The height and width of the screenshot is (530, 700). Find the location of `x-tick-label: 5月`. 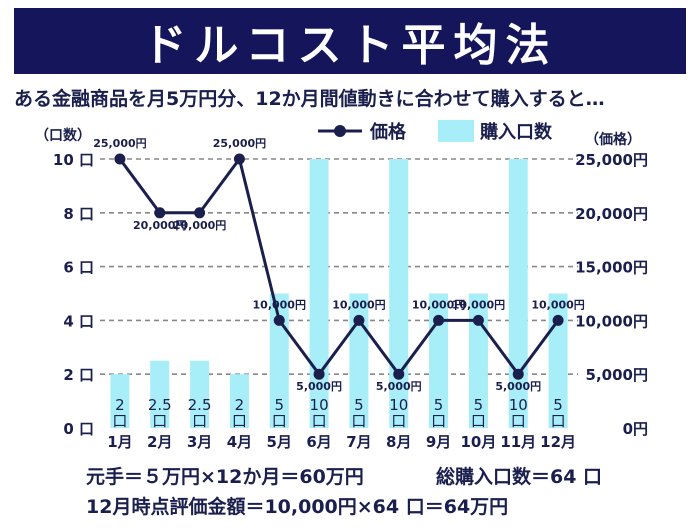

x-tick-label: 5月 is located at coordinates (279, 442).